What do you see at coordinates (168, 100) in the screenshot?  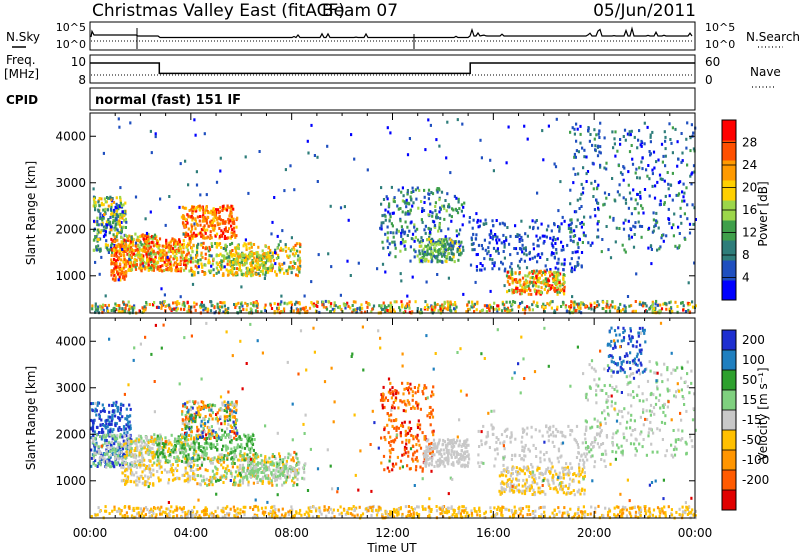 I see `mode-label: normal (fast) 151 IF` at bounding box center [168, 100].